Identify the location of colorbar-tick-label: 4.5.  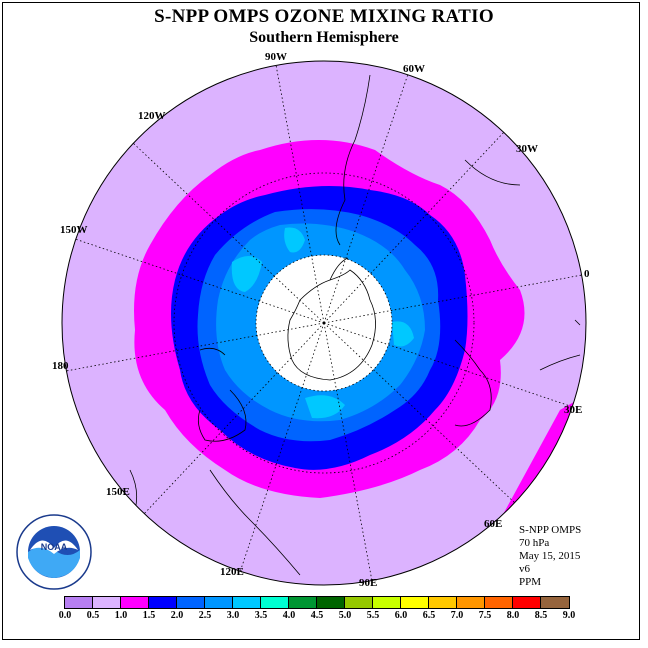
(317, 615).